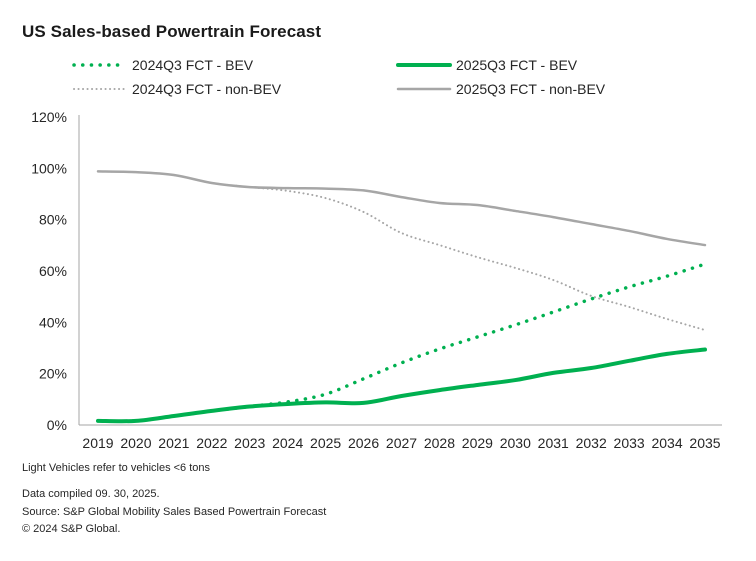  I want to click on footnote-data-compiled: Data compiled 09. 30, 2025., so click(91, 494).